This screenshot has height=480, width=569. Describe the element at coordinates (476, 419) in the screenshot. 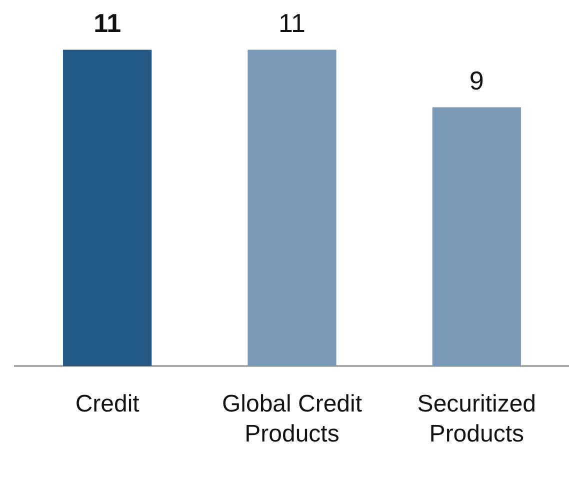

I see `x-tick-label: Securitized Products` at that location.